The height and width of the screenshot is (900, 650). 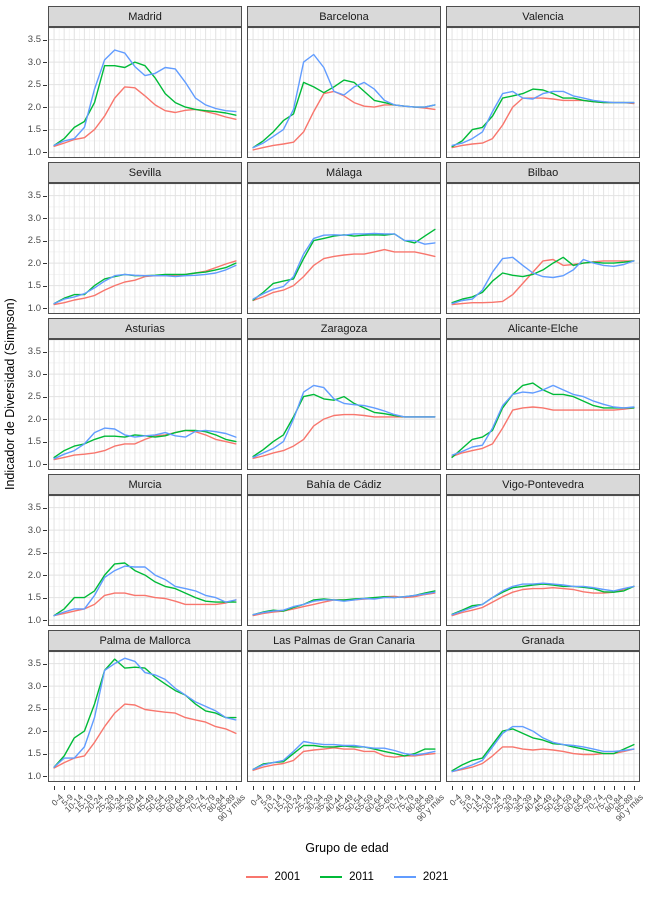 What do you see at coordinates (34, 85) in the screenshot?
I see `y-tick-label: 2.5` at bounding box center [34, 85].